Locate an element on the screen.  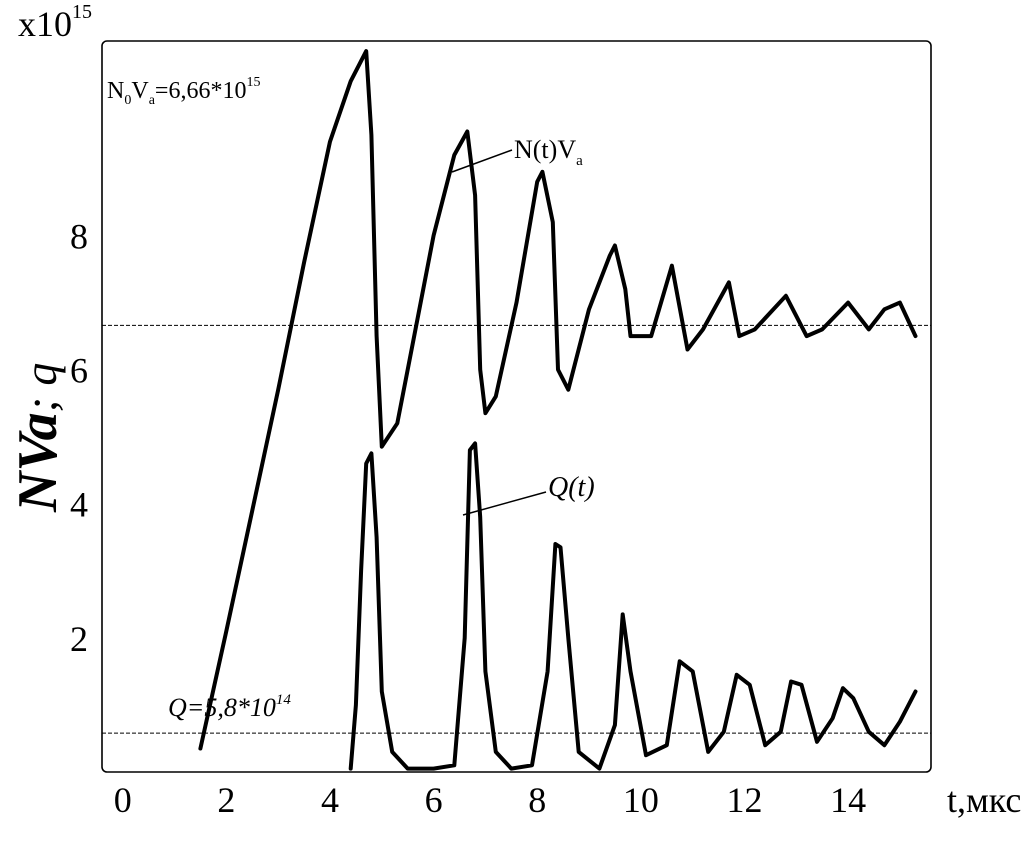
y-axis-label-tail: q is located at coordinates (40, 374).